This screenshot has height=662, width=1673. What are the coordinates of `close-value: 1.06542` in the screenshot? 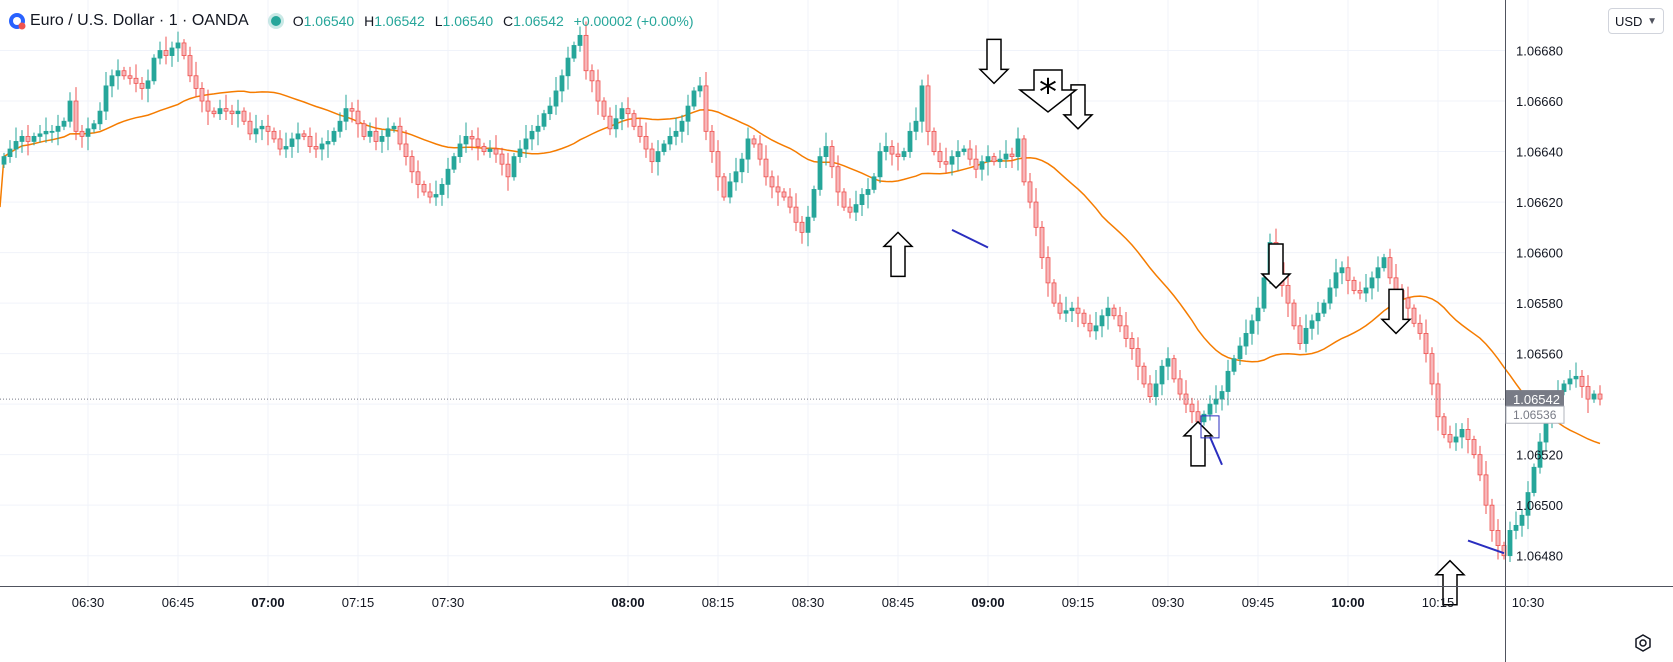 It's located at (538, 21).